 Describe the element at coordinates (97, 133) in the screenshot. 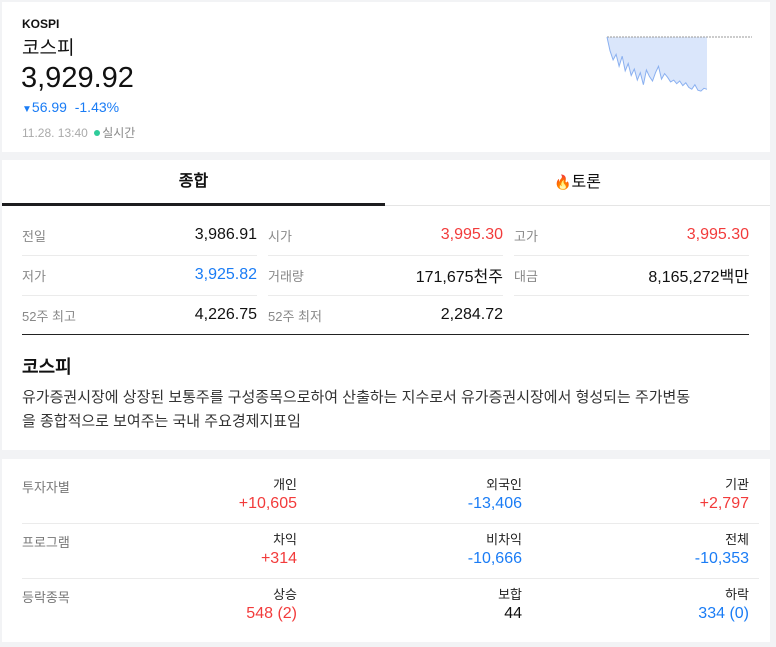

I see `live-dot-icon` at that location.